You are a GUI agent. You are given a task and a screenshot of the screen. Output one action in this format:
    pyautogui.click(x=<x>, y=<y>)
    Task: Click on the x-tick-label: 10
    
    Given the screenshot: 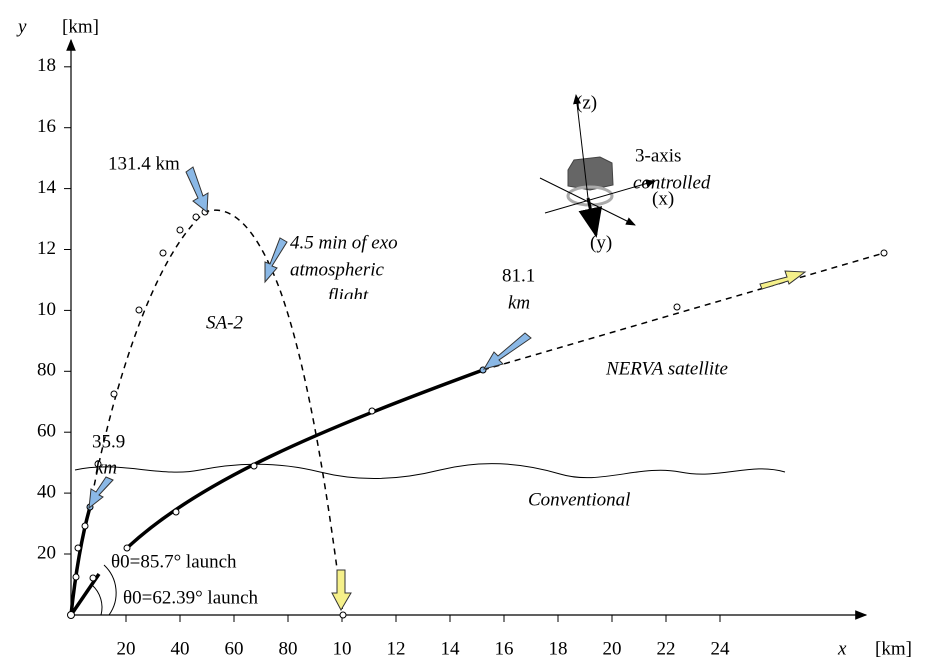 What is the action you would take?
    pyautogui.click(x=342, y=648)
    